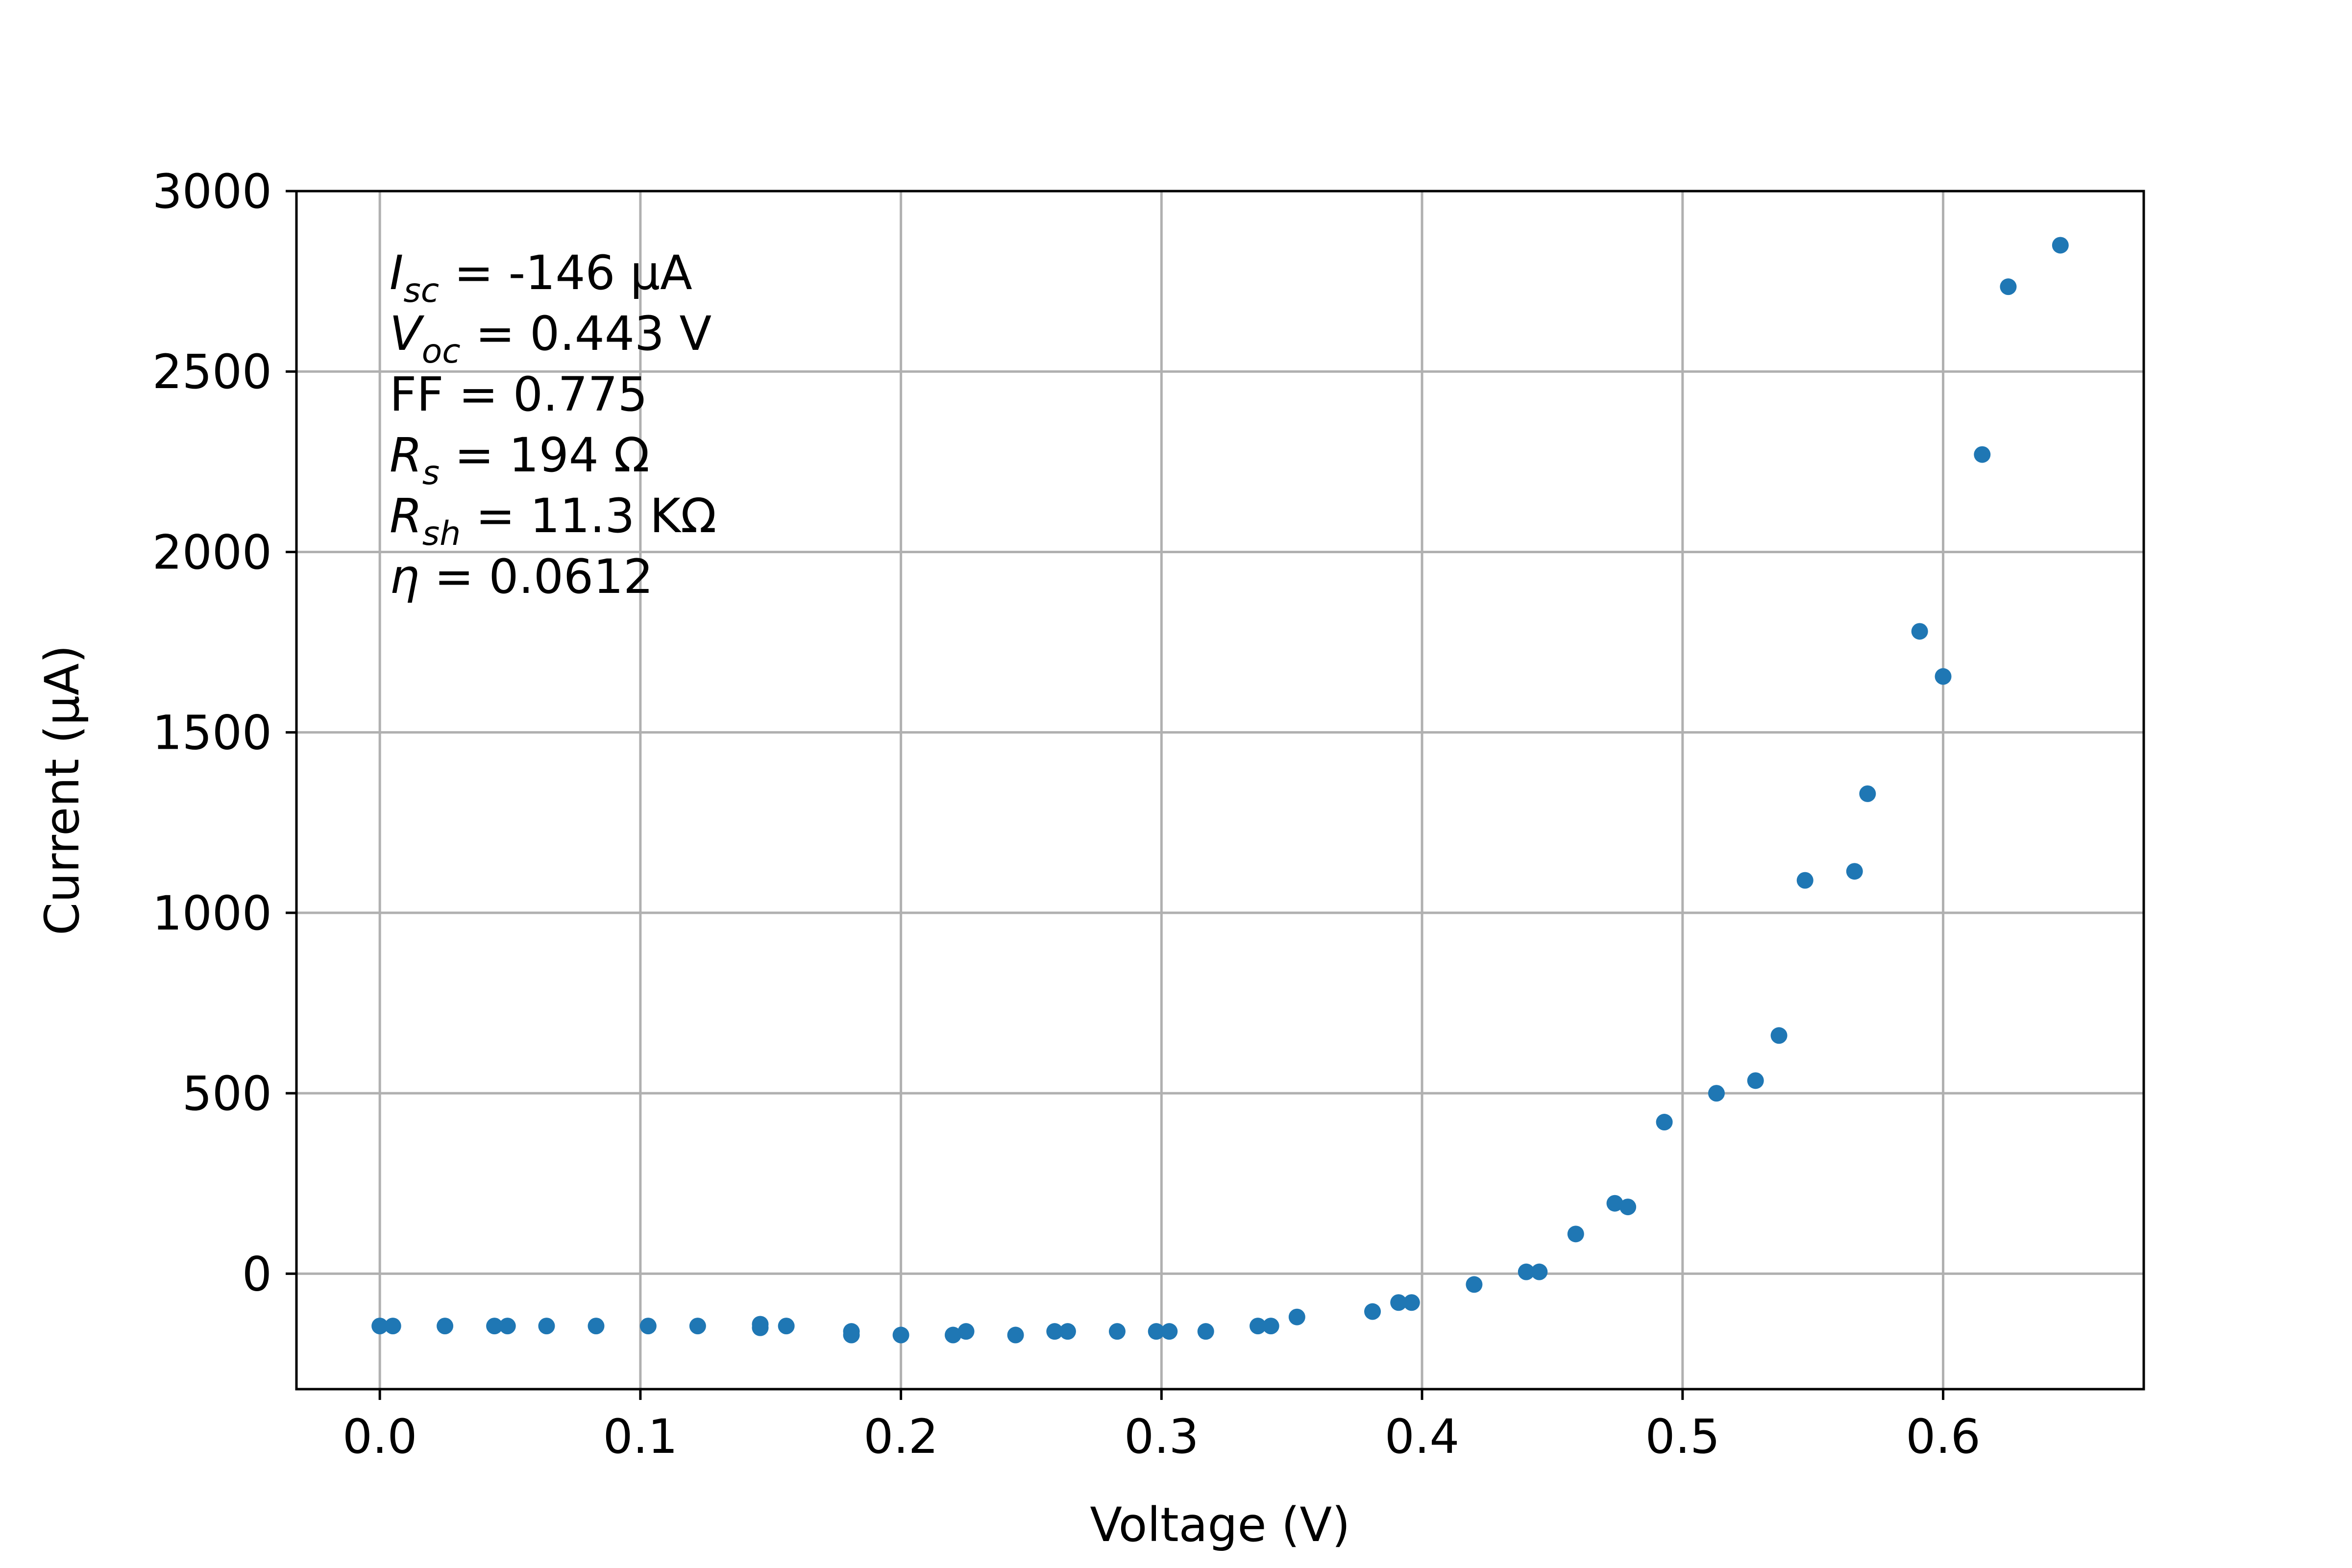 Image resolution: width=2352 pixels, height=1568 pixels. What do you see at coordinates (407, 333) in the screenshot?
I see `annotation-symbol: V` at bounding box center [407, 333].